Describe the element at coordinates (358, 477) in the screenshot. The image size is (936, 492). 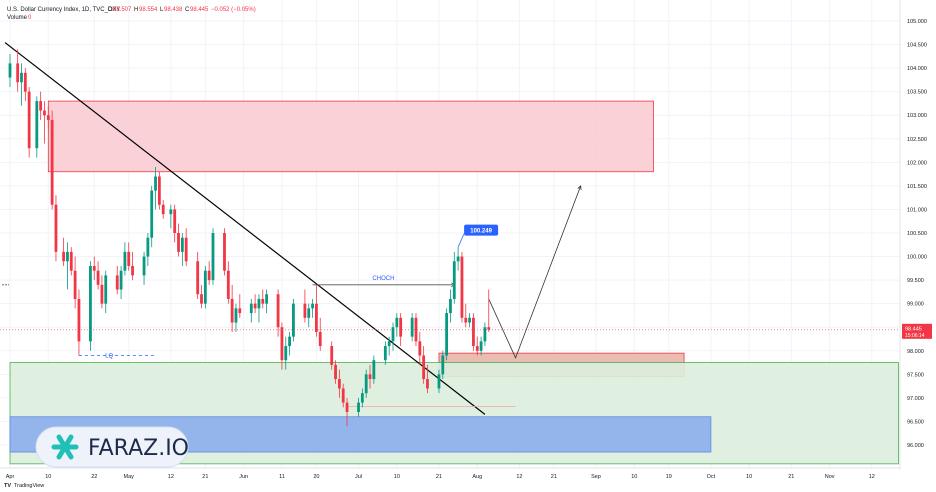
I see `x-tick-label: Jul` at that location.